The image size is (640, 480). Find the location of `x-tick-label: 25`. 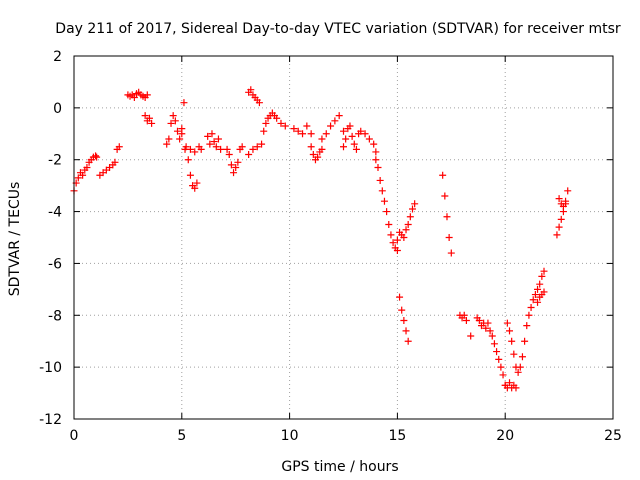

x-tick-label: 25 is located at coordinates (613, 436).